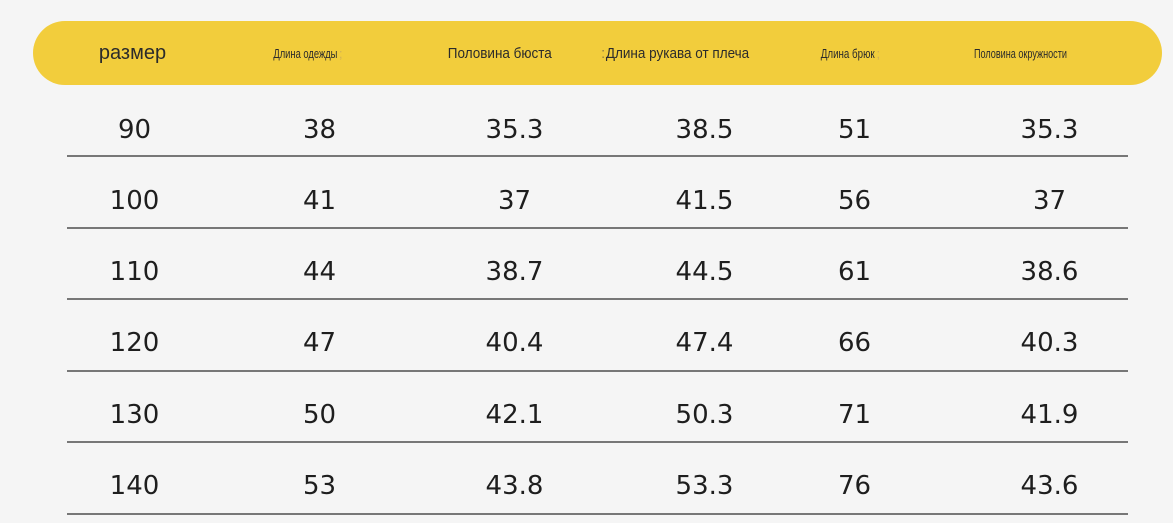 The height and width of the screenshot is (523, 1173). I want to click on table-cell-sleeve-length: 53.3, so click(704, 486).